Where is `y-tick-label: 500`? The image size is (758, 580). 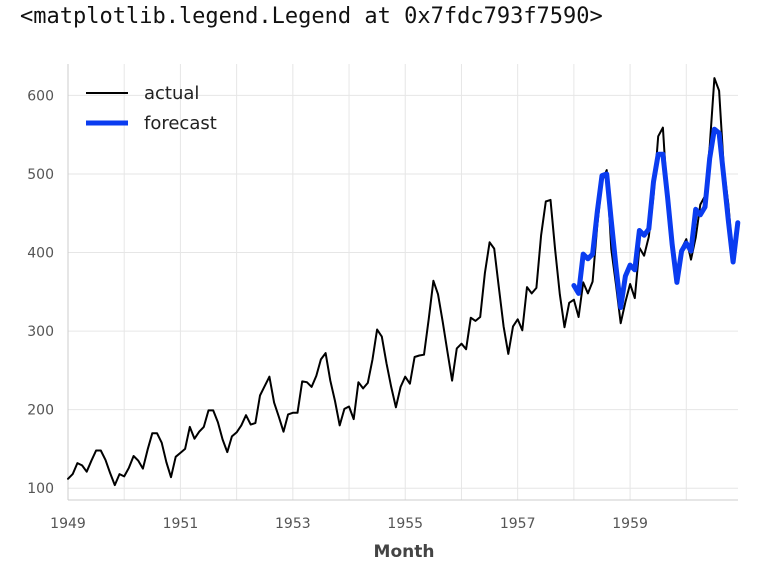
y-tick-label: 500 is located at coordinates (40, 175).